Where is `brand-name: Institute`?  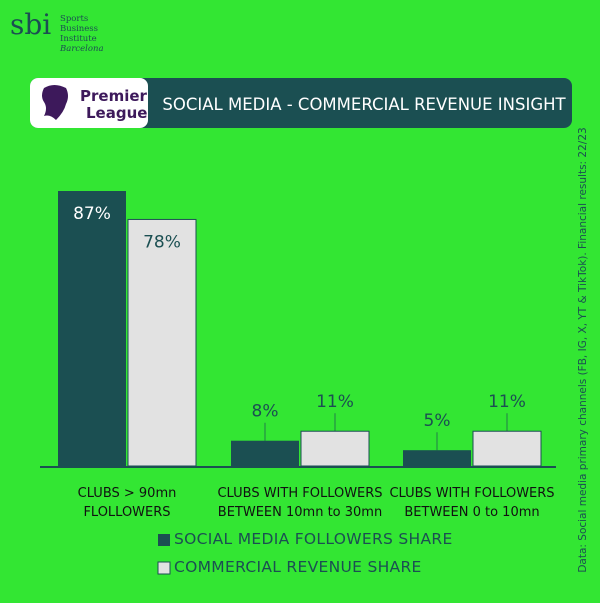 brand-name: Institute is located at coordinates (78, 39).